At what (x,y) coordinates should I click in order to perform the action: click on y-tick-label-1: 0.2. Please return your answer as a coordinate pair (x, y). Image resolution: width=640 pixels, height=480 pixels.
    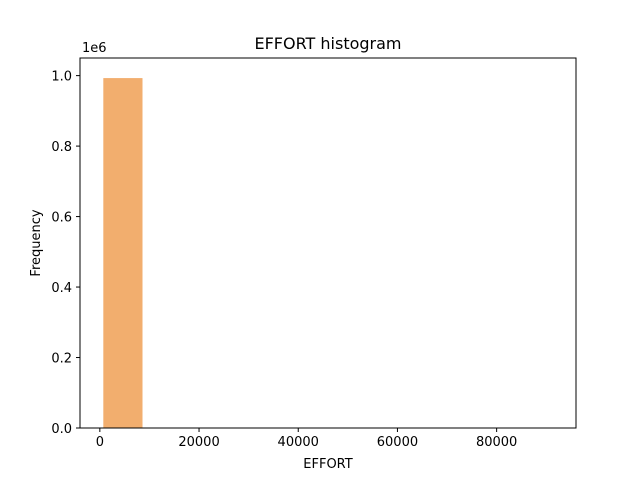
    Looking at the image, I should click on (61, 359).